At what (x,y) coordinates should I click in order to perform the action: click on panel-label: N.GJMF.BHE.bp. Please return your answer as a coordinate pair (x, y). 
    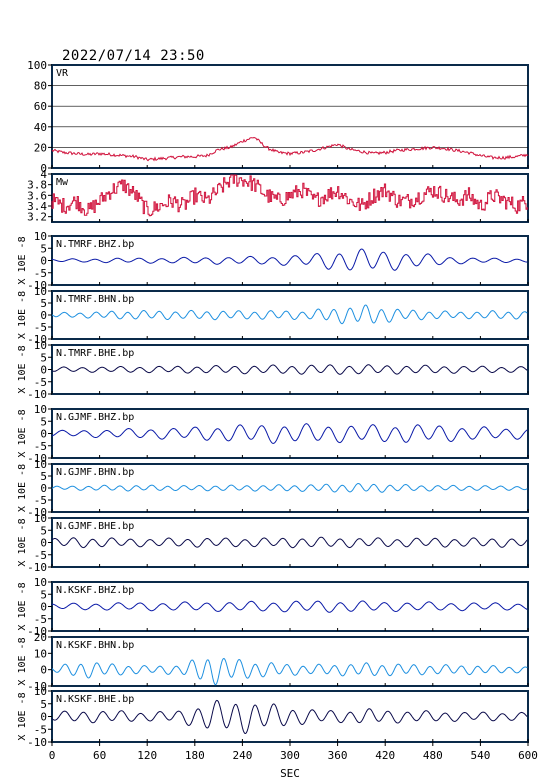
    Looking at the image, I should click on (95, 526).